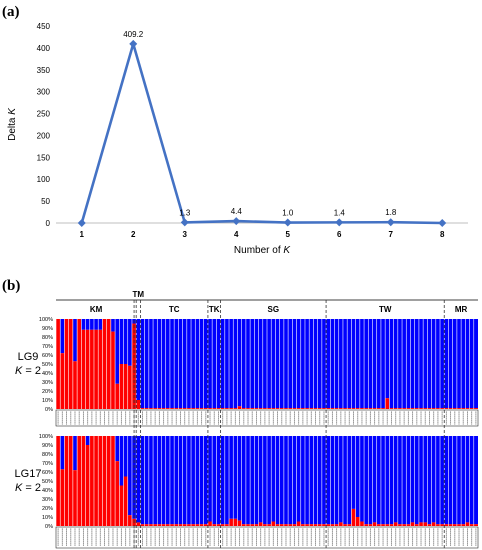 The height and width of the screenshot is (550, 482). Describe the element at coordinates (263, 234) in the screenshot. I see `x-axis-ticks: 1 2 3 4 5 6 7 8` at that location.